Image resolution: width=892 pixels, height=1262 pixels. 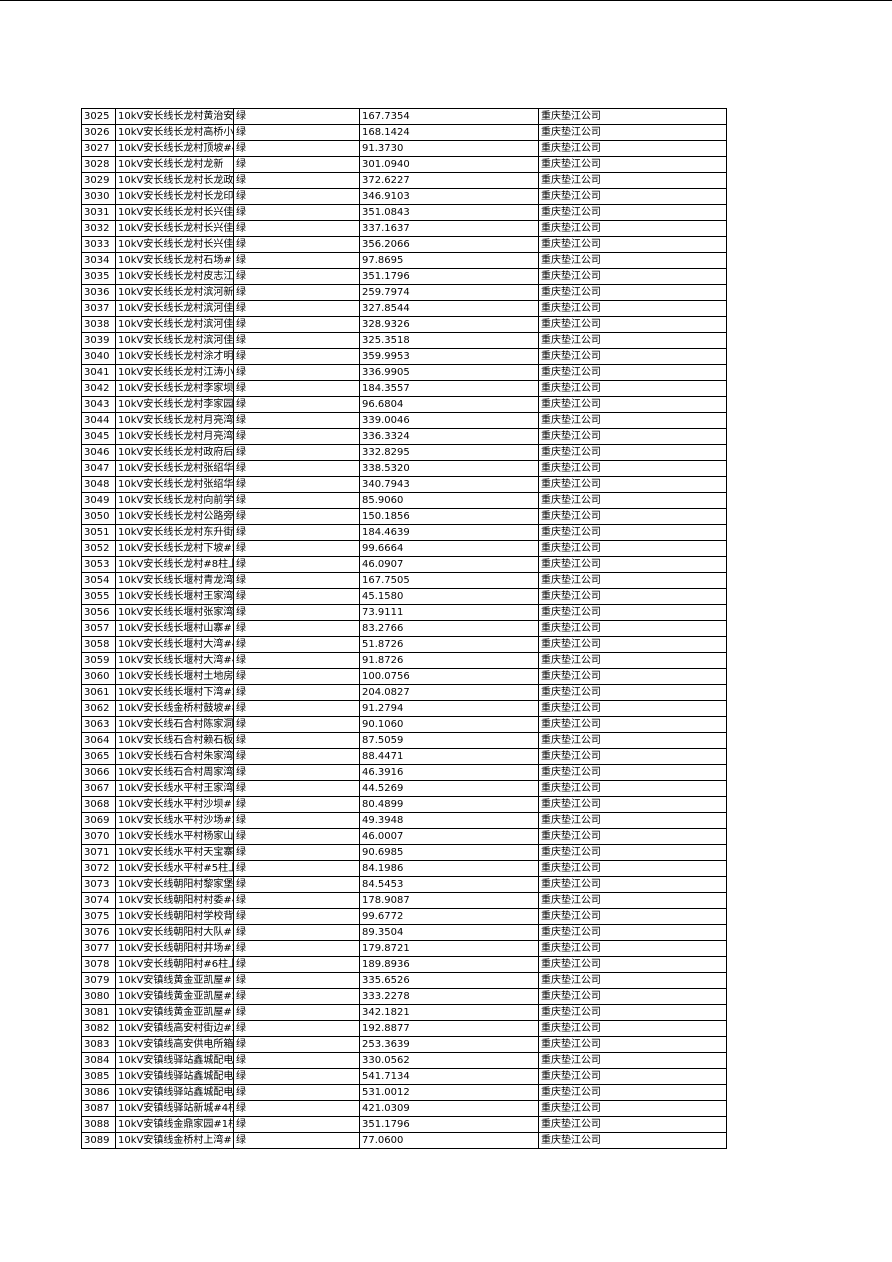 What do you see at coordinates (449, 789) in the screenshot?
I see `value: 44.5269` at bounding box center [449, 789].